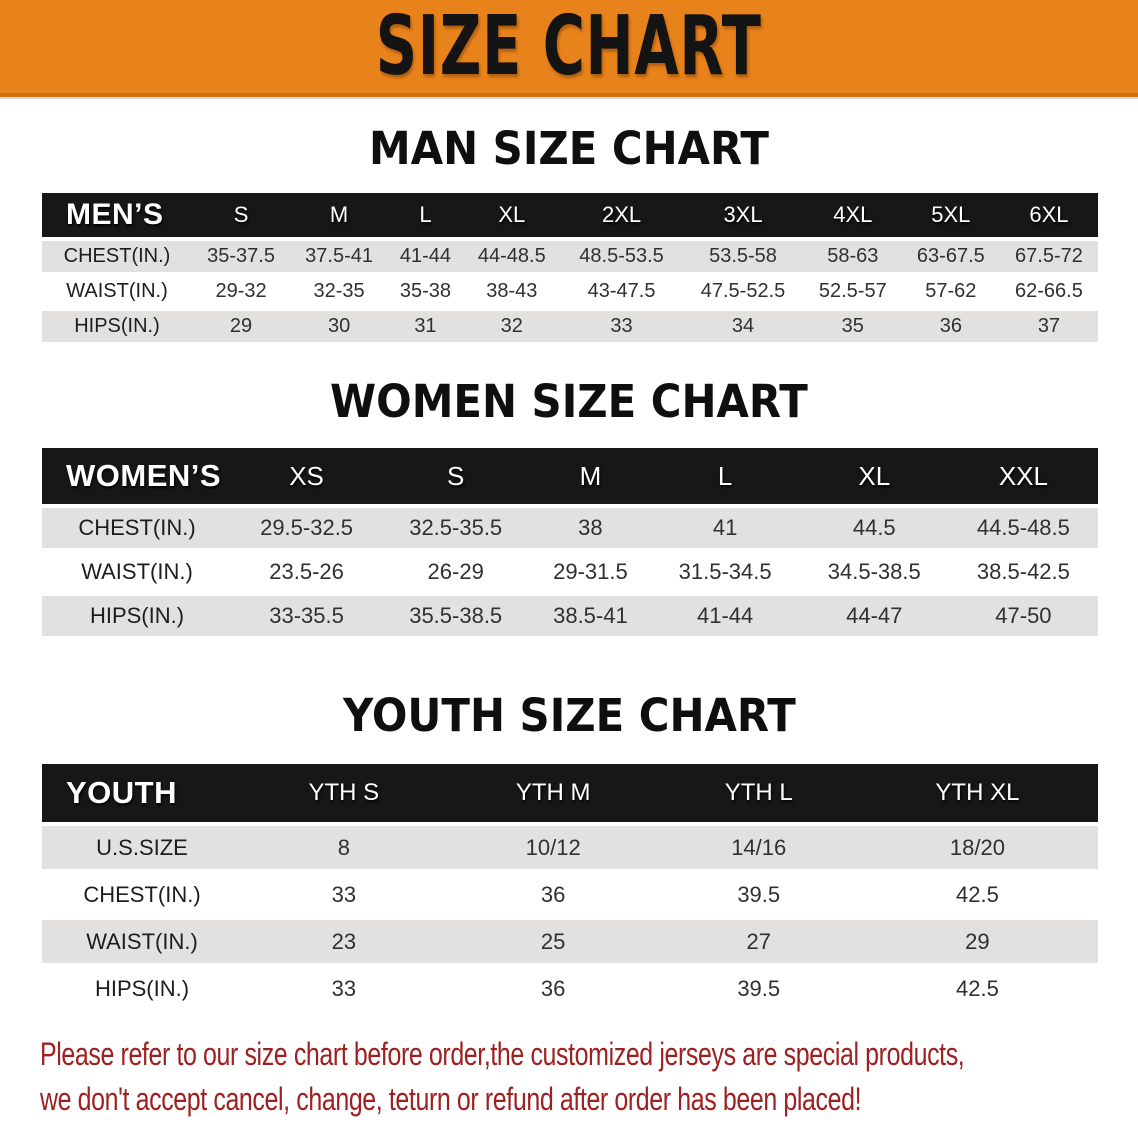 This screenshot has width=1138, height=1132. Describe the element at coordinates (1048, 215) in the screenshot. I see `size-column-header: 6XL` at that location.